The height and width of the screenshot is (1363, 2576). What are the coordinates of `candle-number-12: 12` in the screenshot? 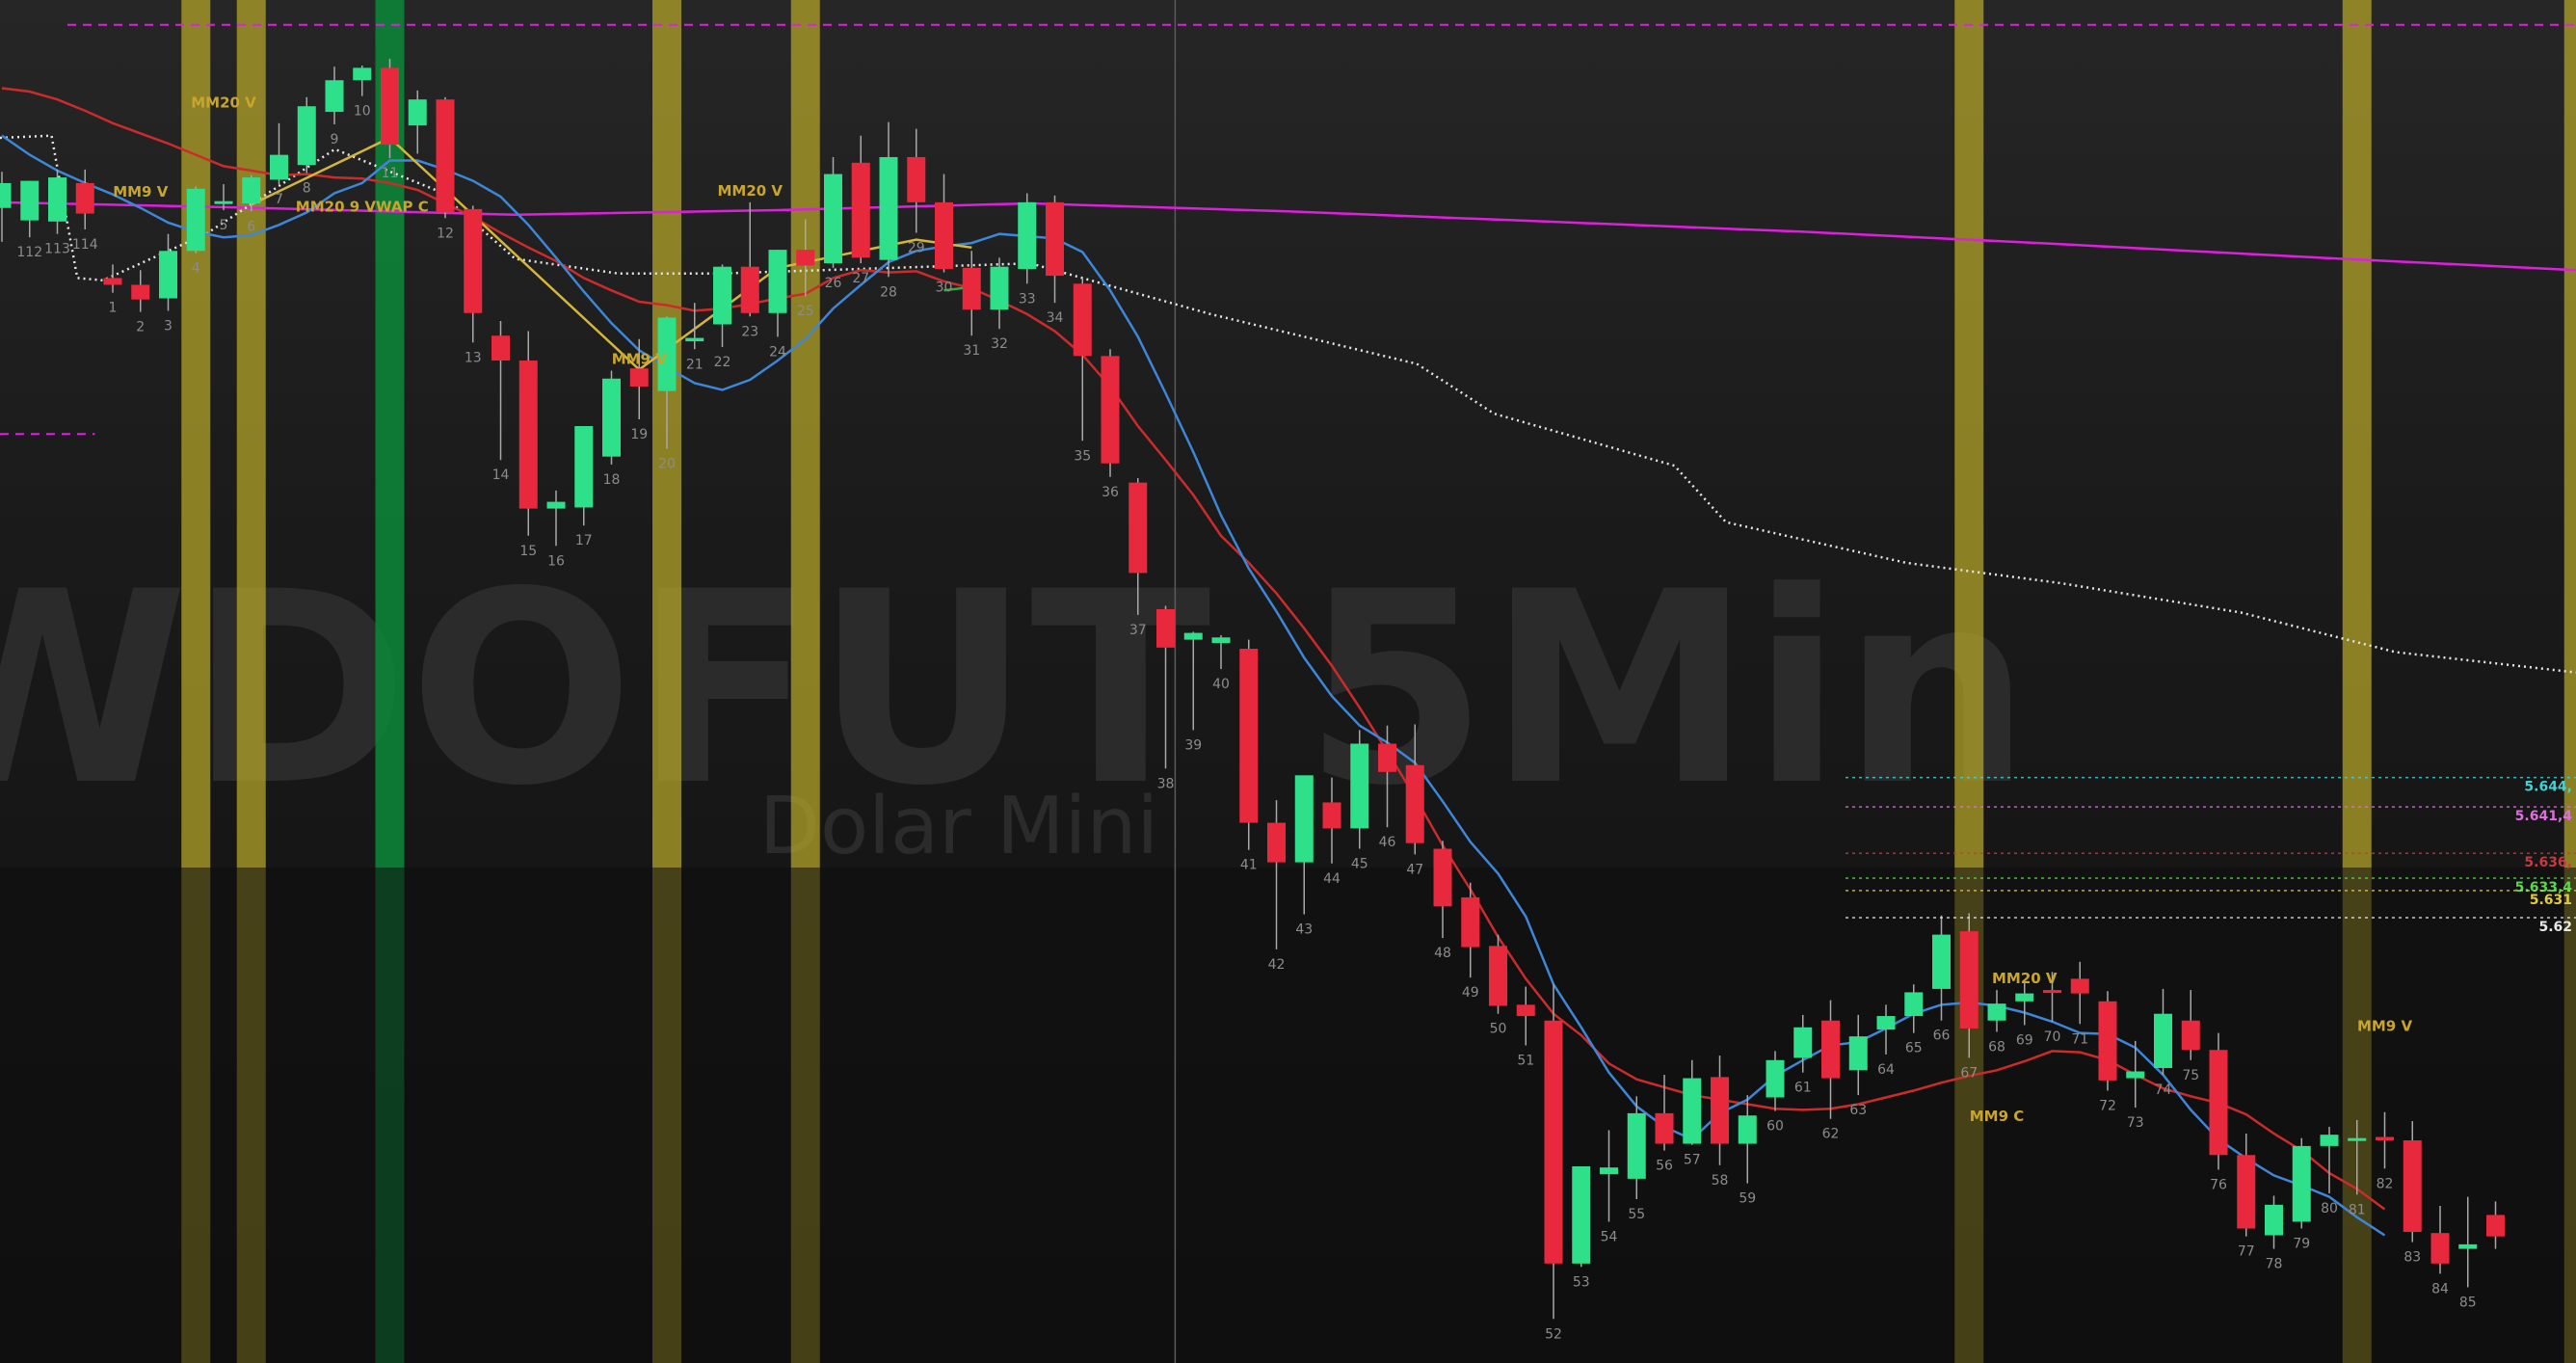 It's located at (445, 233).